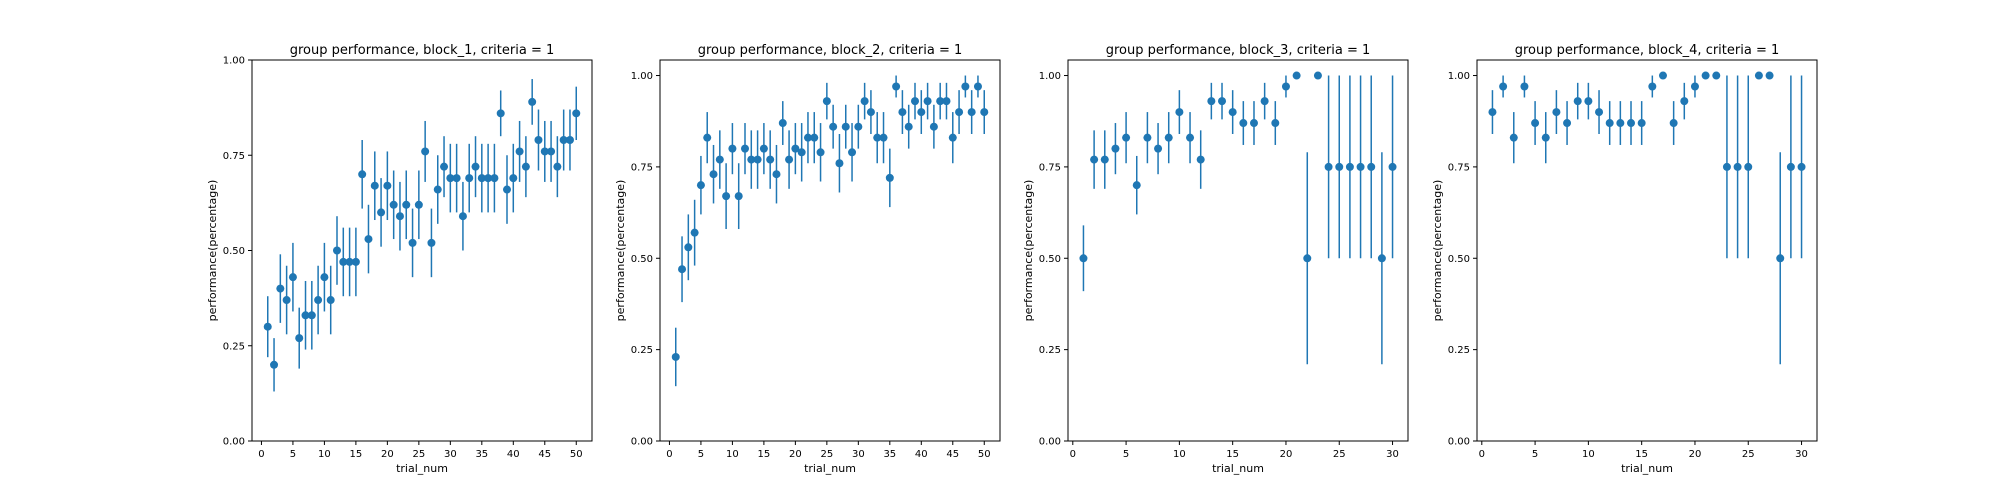 The width and height of the screenshot is (2016, 504). What do you see at coordinates (1050, 167) in the screenshot?
I see `y-tick-label: 0.75` at bounding box center [1050, 167].